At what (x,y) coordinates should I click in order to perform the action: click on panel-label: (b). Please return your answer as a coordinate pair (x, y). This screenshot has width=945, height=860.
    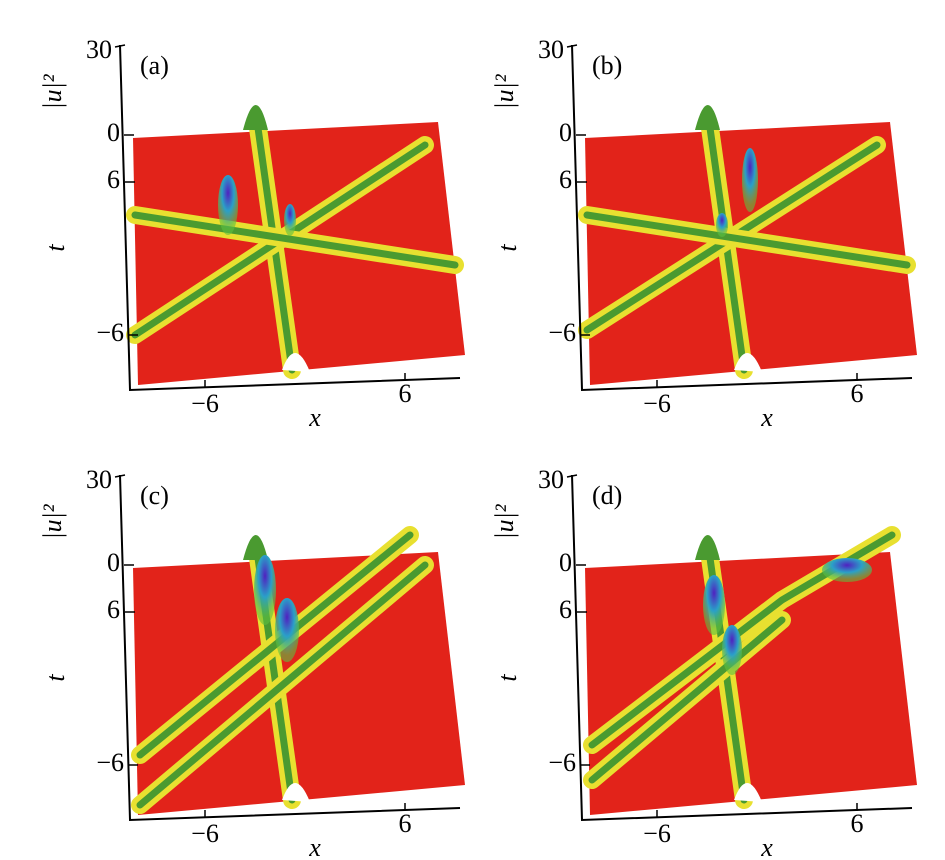
    Looking at the image, I should click on (607, 65).